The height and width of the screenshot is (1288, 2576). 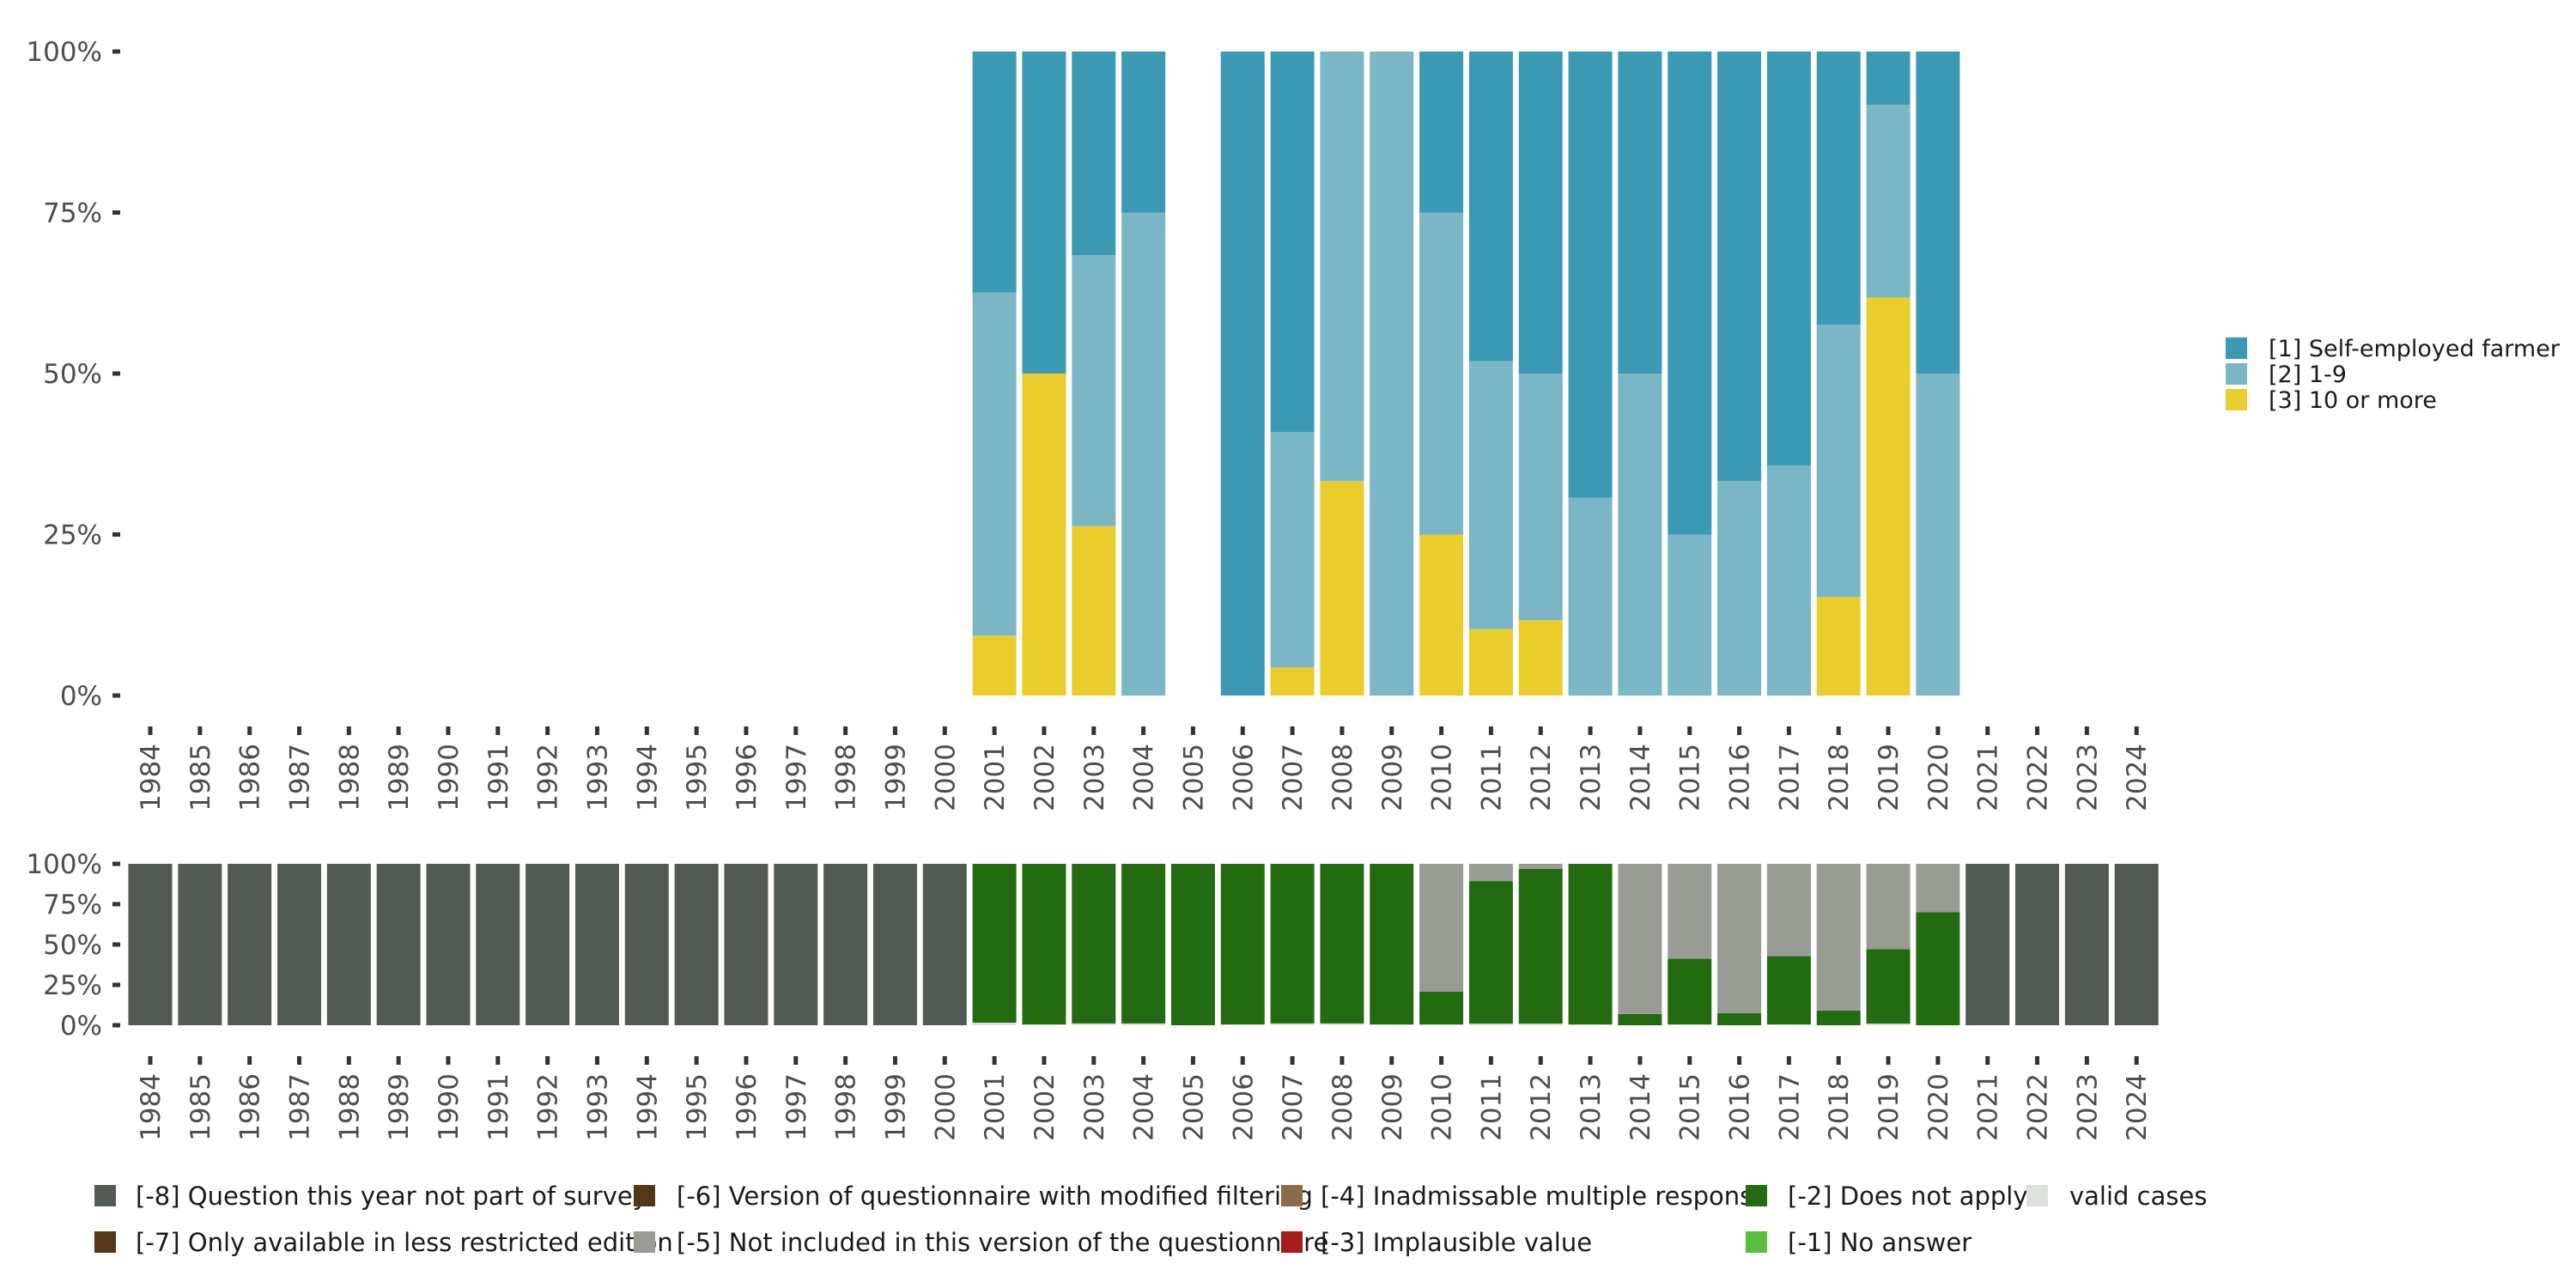 I want to click on bar-segment-2002, so click(x=1044, y=1024).